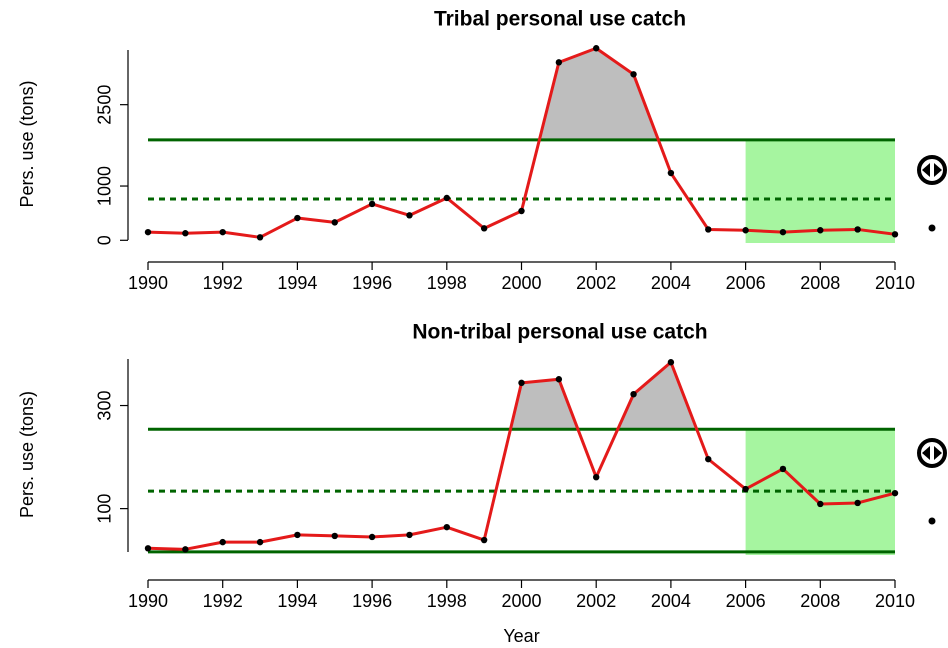 This screenshot has width=948, height=648. What do you see at coordinates (105, 406) in the screenshot?
I see `y-tick-label: 300` at bounding box center [105, 406].